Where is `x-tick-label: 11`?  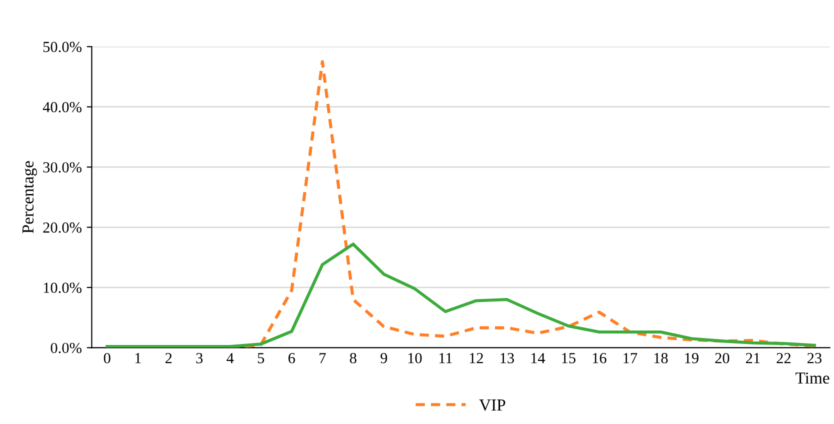
x-tick-label: 11 is located at coordinates (445, 358).